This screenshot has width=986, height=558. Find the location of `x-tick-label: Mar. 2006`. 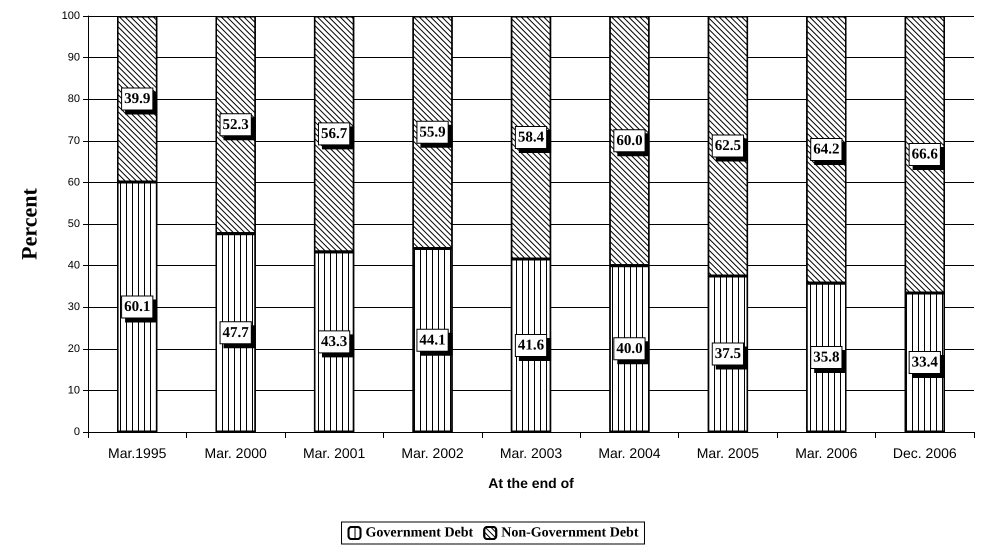

x-tick-label: Mar. 2006 is located at coordinates (826, 453).